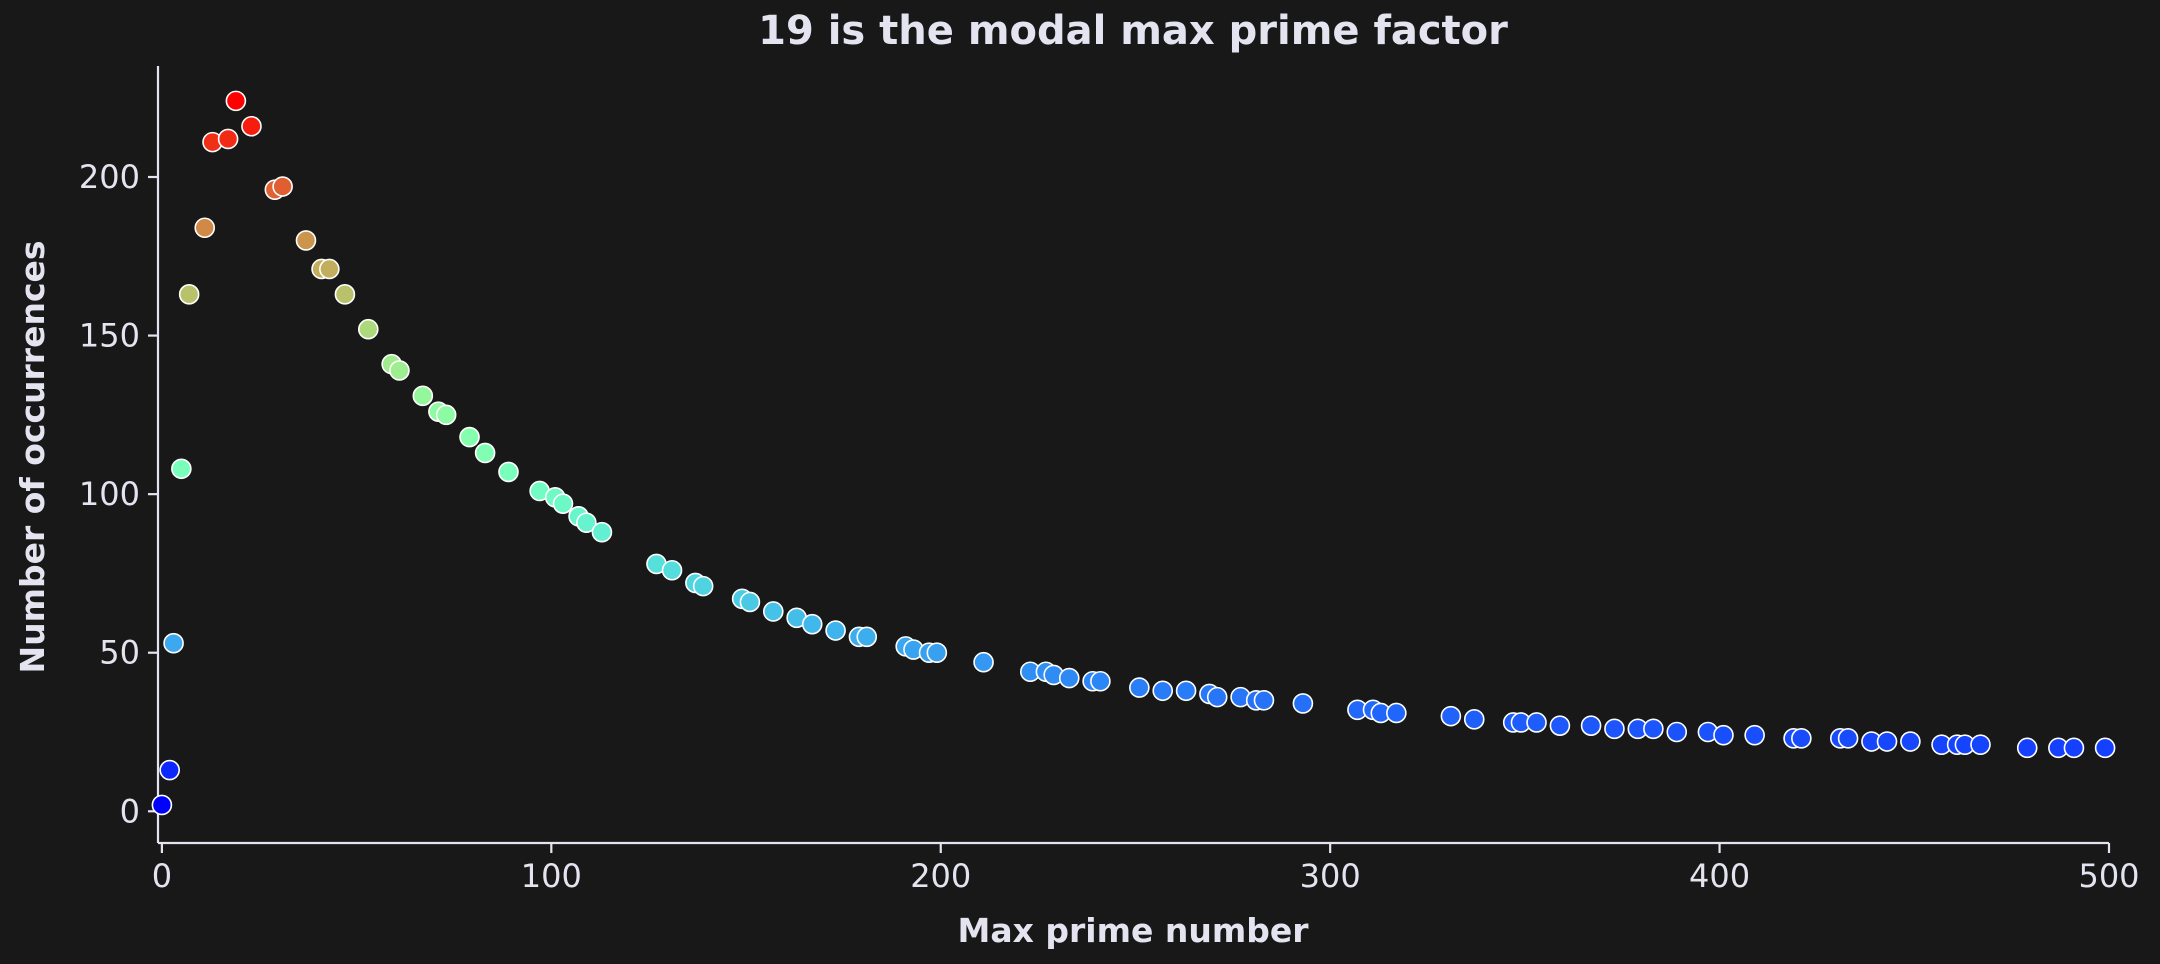 Image resolution: width=2160 pixels, height=964 pixels. What do you see at coordinates (940, 876) in the screenshot?
I see `x-tick-label: 200` at bounding box center [940, 876].